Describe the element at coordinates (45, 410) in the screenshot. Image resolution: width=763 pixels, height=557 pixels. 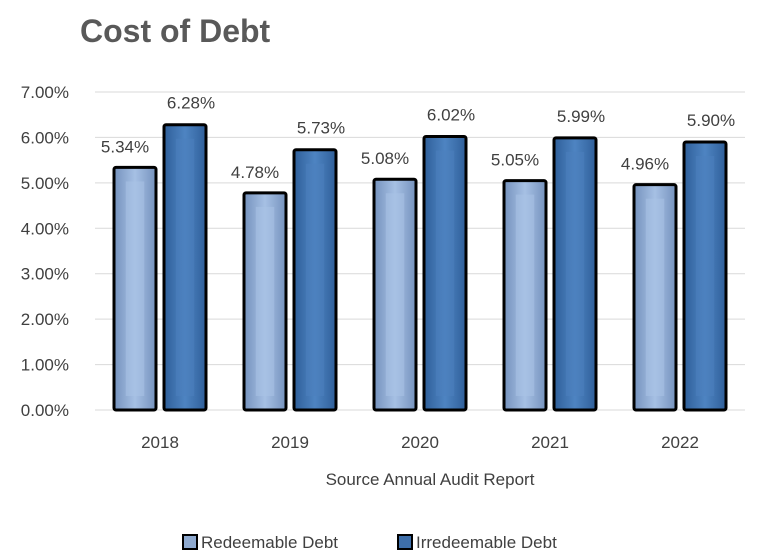
I see `y-tick-label: 0.00%` at that location.